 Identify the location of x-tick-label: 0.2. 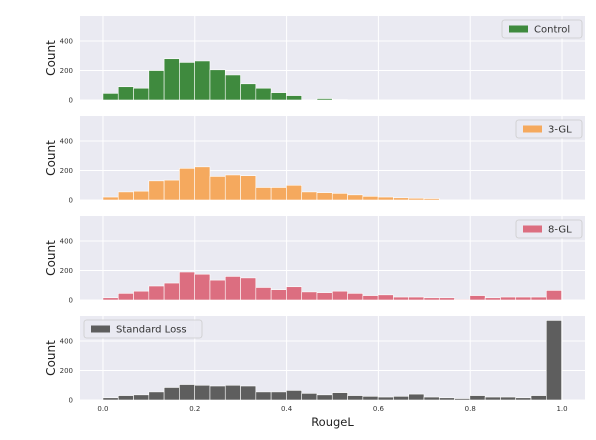
(194, 409).